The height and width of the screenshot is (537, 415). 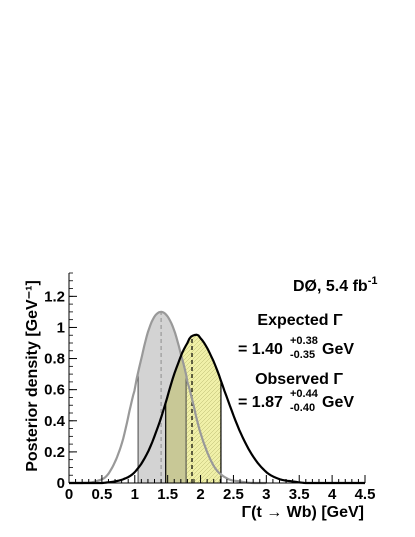 What do you see at coordinates (32, 376) in the screenshot?
I see `y-axis-title: Posterior density [GeV⁻¹]` at bounding box center [32, 376].